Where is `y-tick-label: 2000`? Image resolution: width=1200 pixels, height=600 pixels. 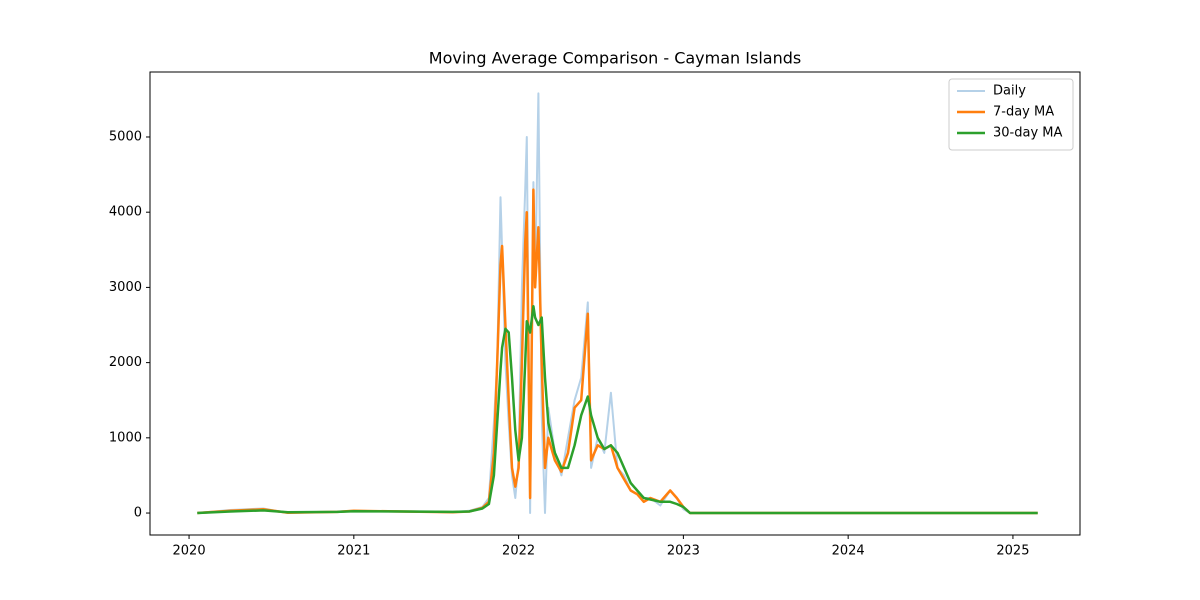 y-tick-label: 2000 is located at coordinates (125, 362).